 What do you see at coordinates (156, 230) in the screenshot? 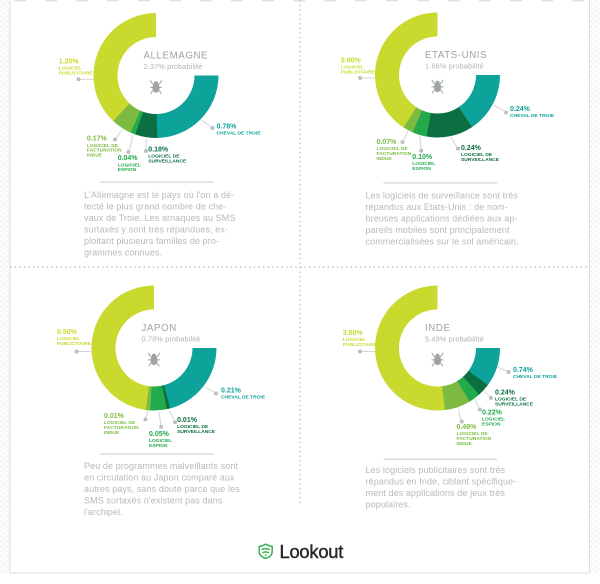
I see `svg-text:surtaxés y sont très répandues: surtaxés y sont très répandues, ex-` at bounding box center [156, 230].